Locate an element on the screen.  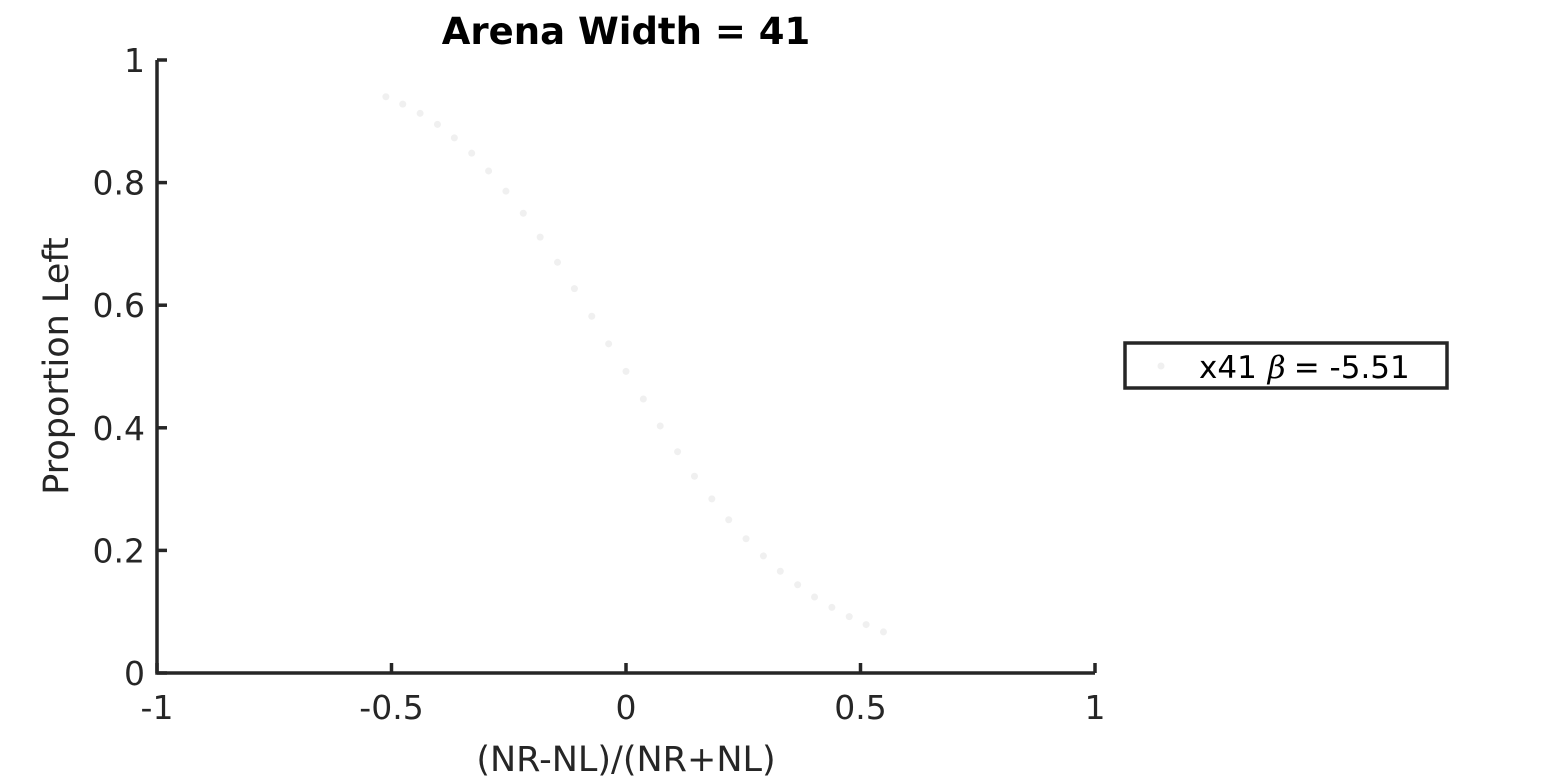
y-tick-label: 1 is located at coordinates (134, 60).